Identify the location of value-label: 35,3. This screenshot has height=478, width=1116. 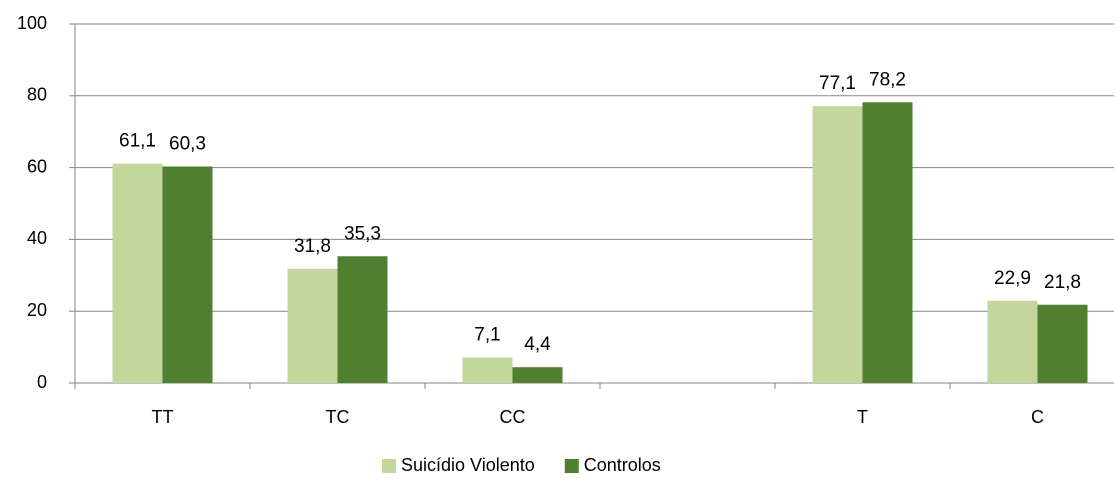
(362, 233).